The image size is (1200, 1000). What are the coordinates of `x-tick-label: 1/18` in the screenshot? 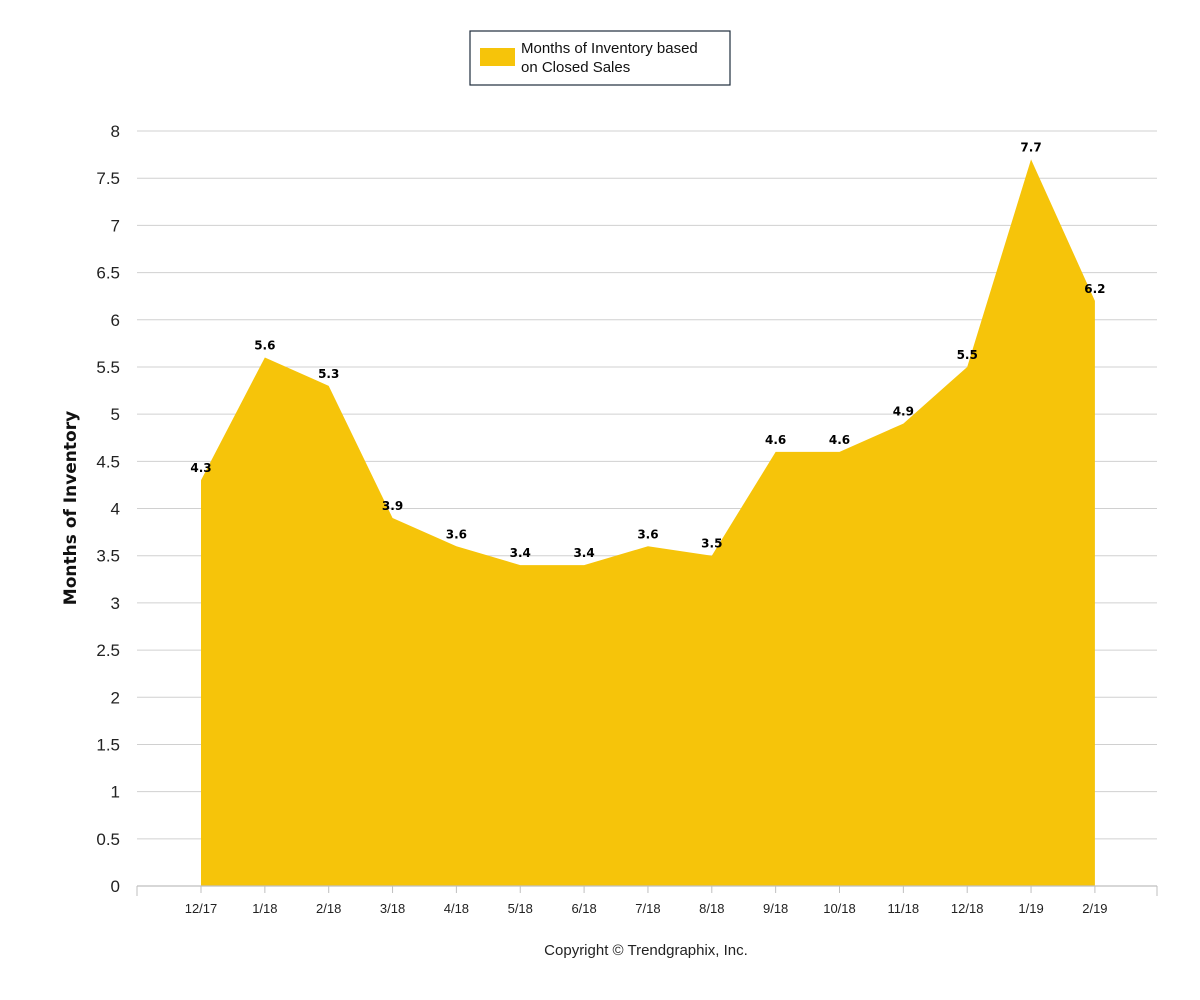 It's located at (264, 908).